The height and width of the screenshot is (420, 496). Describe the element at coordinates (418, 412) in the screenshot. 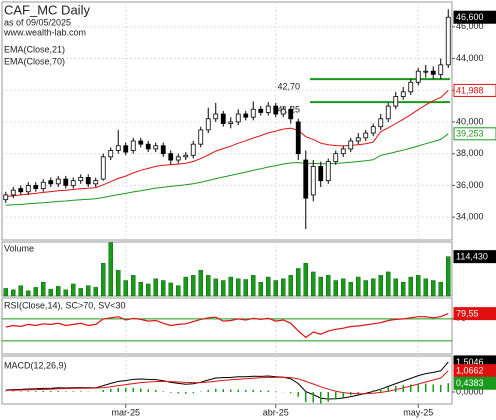

I see `x-tick-label: may-25` at that location.